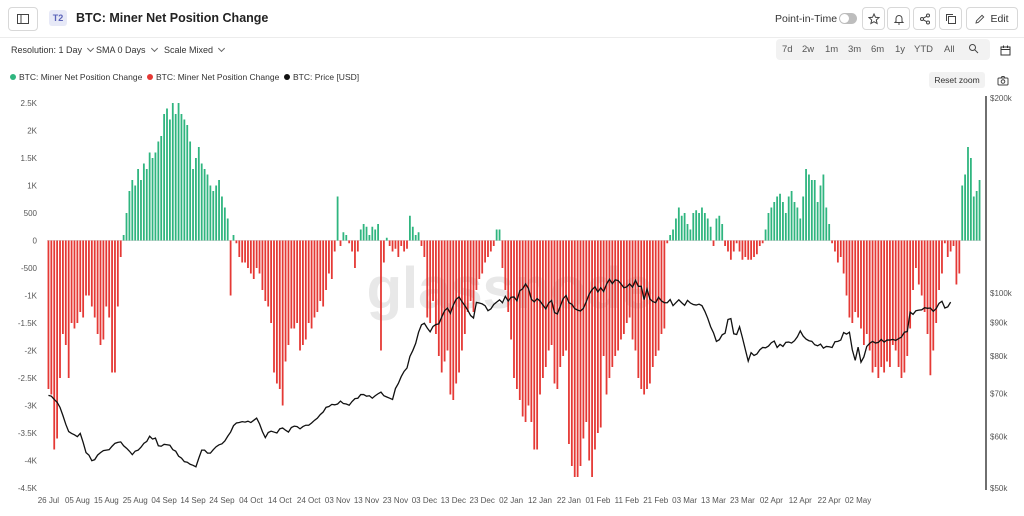 This screenshot has width=1024, height=516. Describe the element at coordinates (76, 77) in the screenshot. I see `legend-item-positive: BTC: Miner Net Position Change` at that location.